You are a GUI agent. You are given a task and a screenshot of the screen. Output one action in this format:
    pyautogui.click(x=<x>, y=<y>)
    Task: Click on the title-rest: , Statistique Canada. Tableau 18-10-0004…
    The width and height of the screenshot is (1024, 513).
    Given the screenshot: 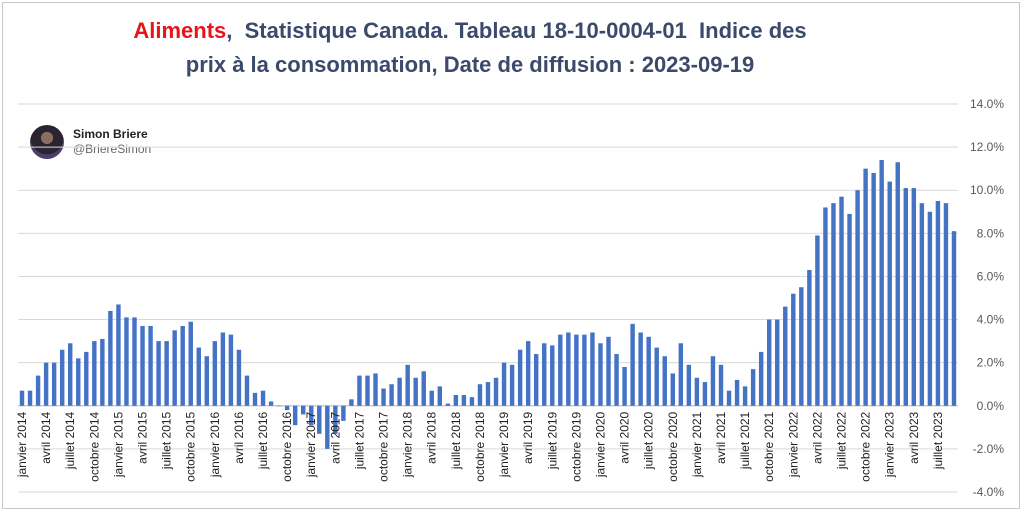 What is the action you would take?
    pyautogui.click(x=516, y=30)
    